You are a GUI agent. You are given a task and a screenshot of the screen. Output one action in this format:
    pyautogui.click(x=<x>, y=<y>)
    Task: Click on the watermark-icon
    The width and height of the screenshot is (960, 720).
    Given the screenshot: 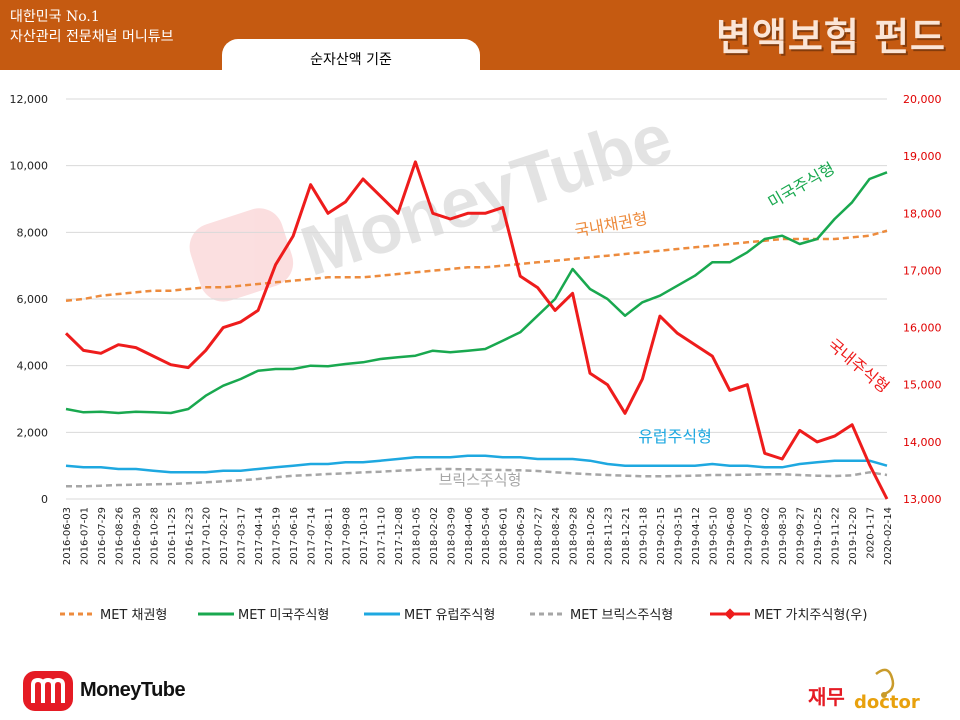 What is the action you would take?
    pyautogui.click(x=241, y=255)
    